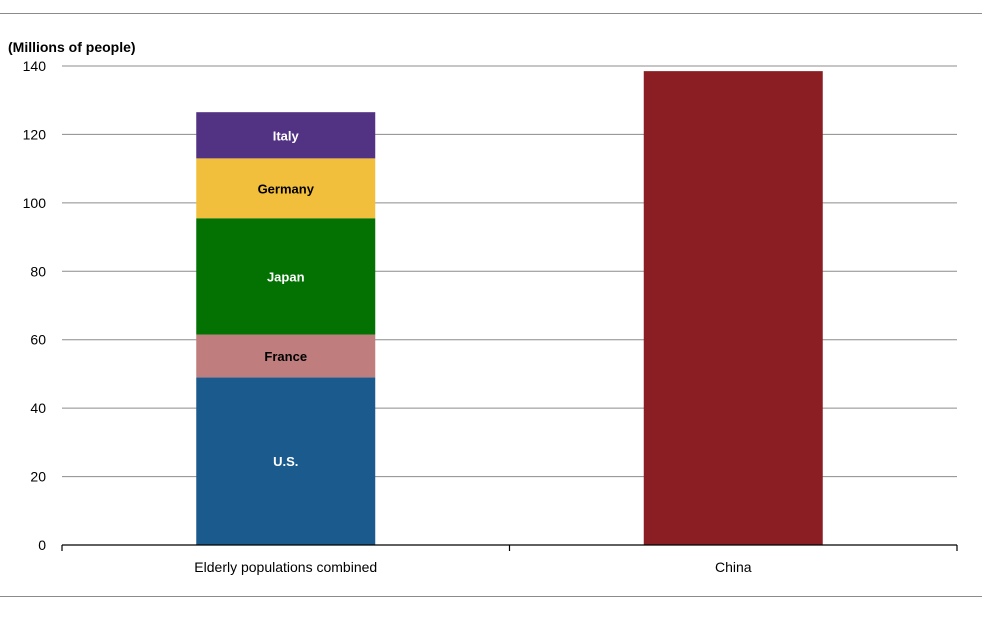 This screenshot has width=982, height=618. I want to click on y-tick-label: 20, so click(38, 477).